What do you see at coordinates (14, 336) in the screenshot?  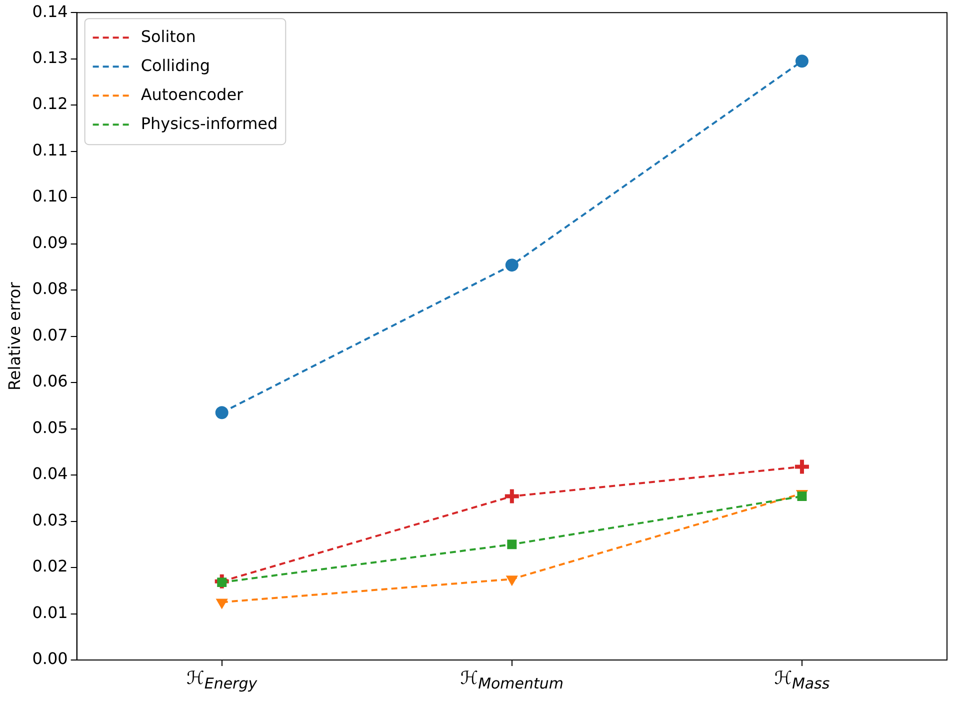 I see `y-axis-title: Relative error` at bounding box center [14, 336].